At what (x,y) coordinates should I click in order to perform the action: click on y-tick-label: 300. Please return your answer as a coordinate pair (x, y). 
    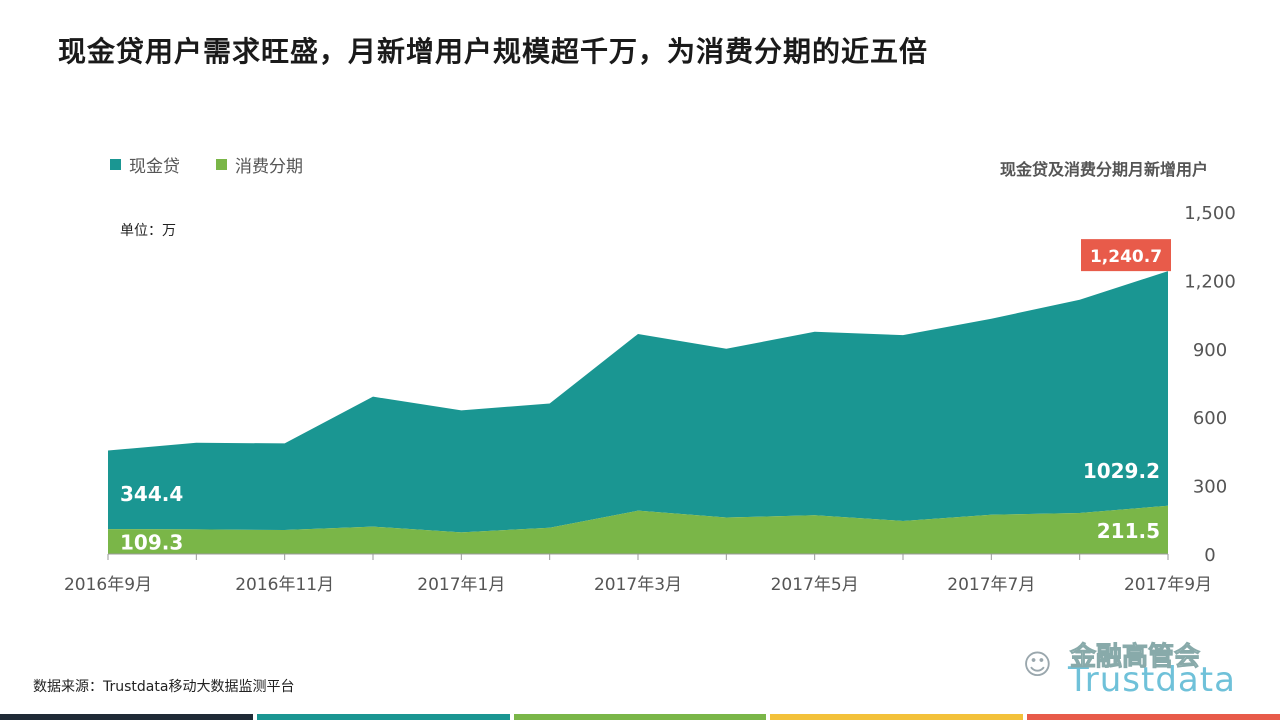
    Looking at the image, I should click on (1210, 487).